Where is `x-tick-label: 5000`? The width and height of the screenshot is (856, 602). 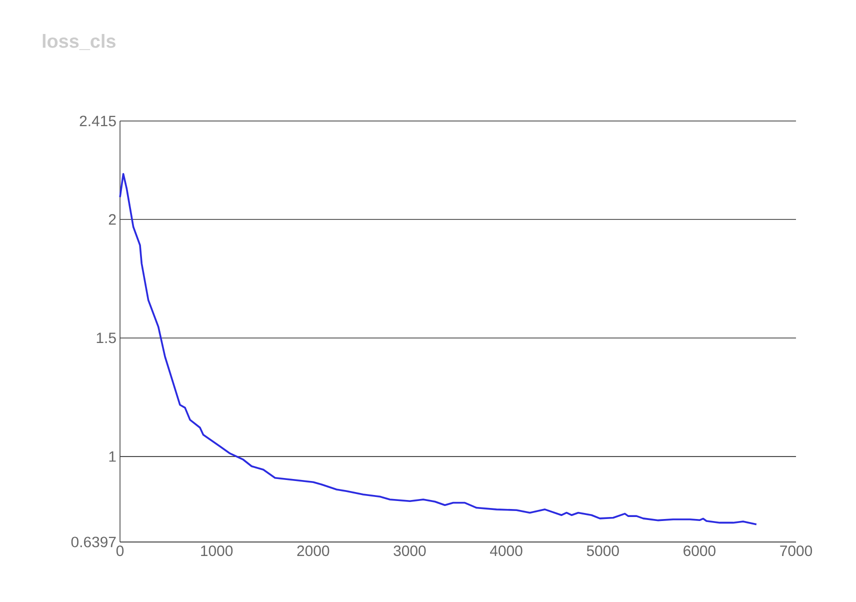 x-tick-label: 5000 is located at coordinates (602, 551).